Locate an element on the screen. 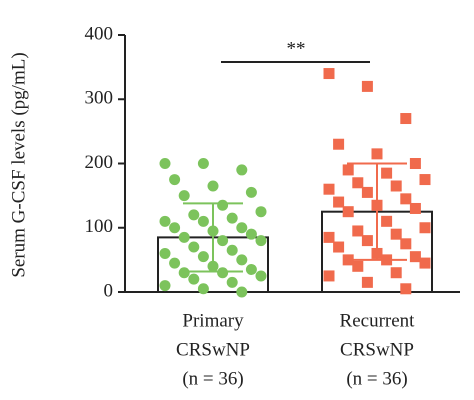 The width and height of the screenshot is (474, 400). y-tick-label: 100 is located at coordinates (99, 226).